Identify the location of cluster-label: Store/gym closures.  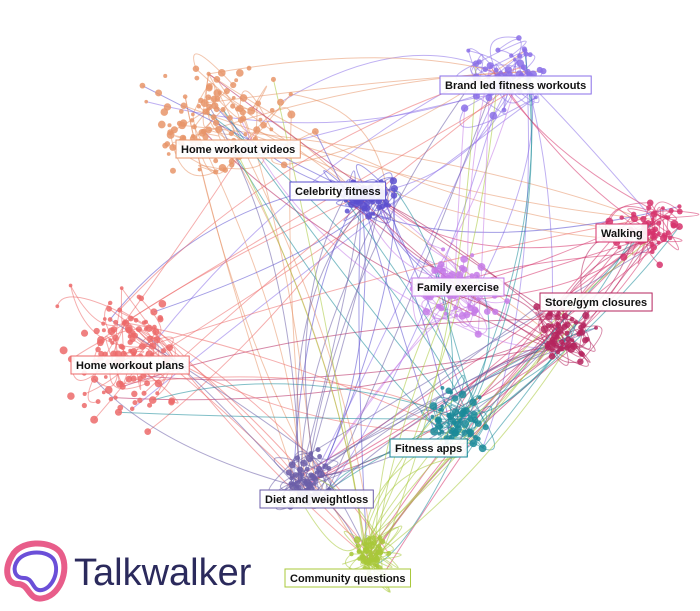
(596, 303).